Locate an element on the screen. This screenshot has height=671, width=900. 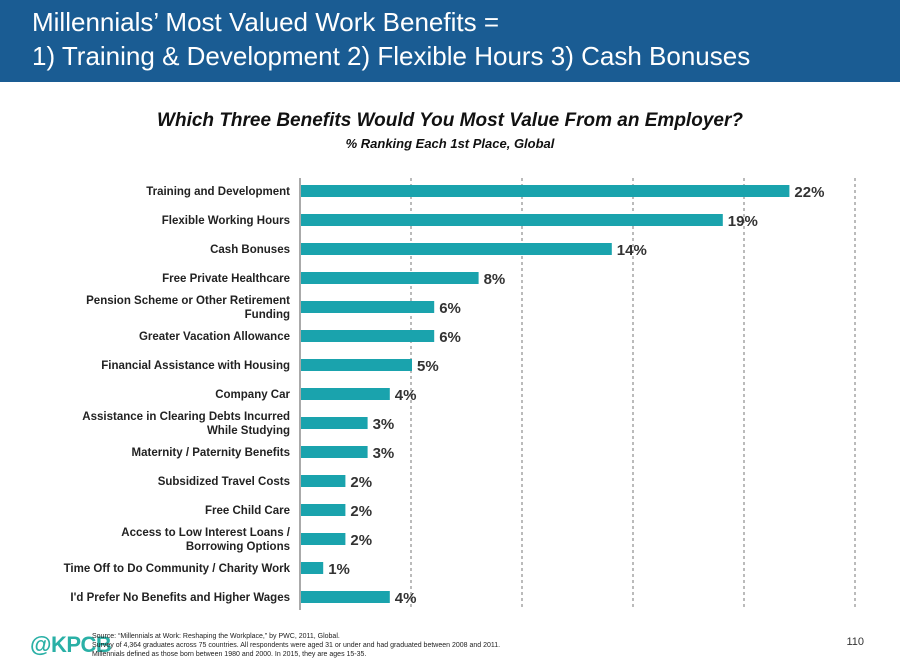
page-number: 110 is located at coordinates (855, 642).